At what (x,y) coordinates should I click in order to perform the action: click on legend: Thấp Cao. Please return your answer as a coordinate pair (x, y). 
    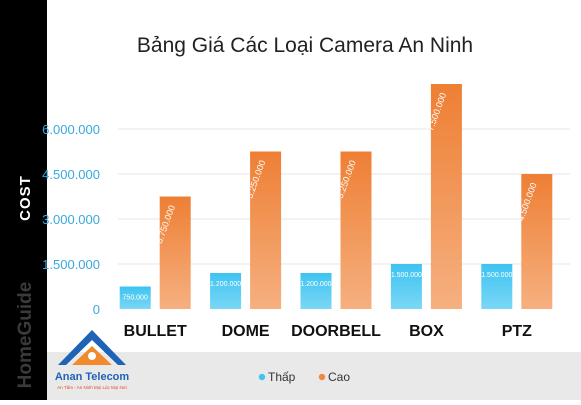
    Looking at the image, I should click on (304, 377).